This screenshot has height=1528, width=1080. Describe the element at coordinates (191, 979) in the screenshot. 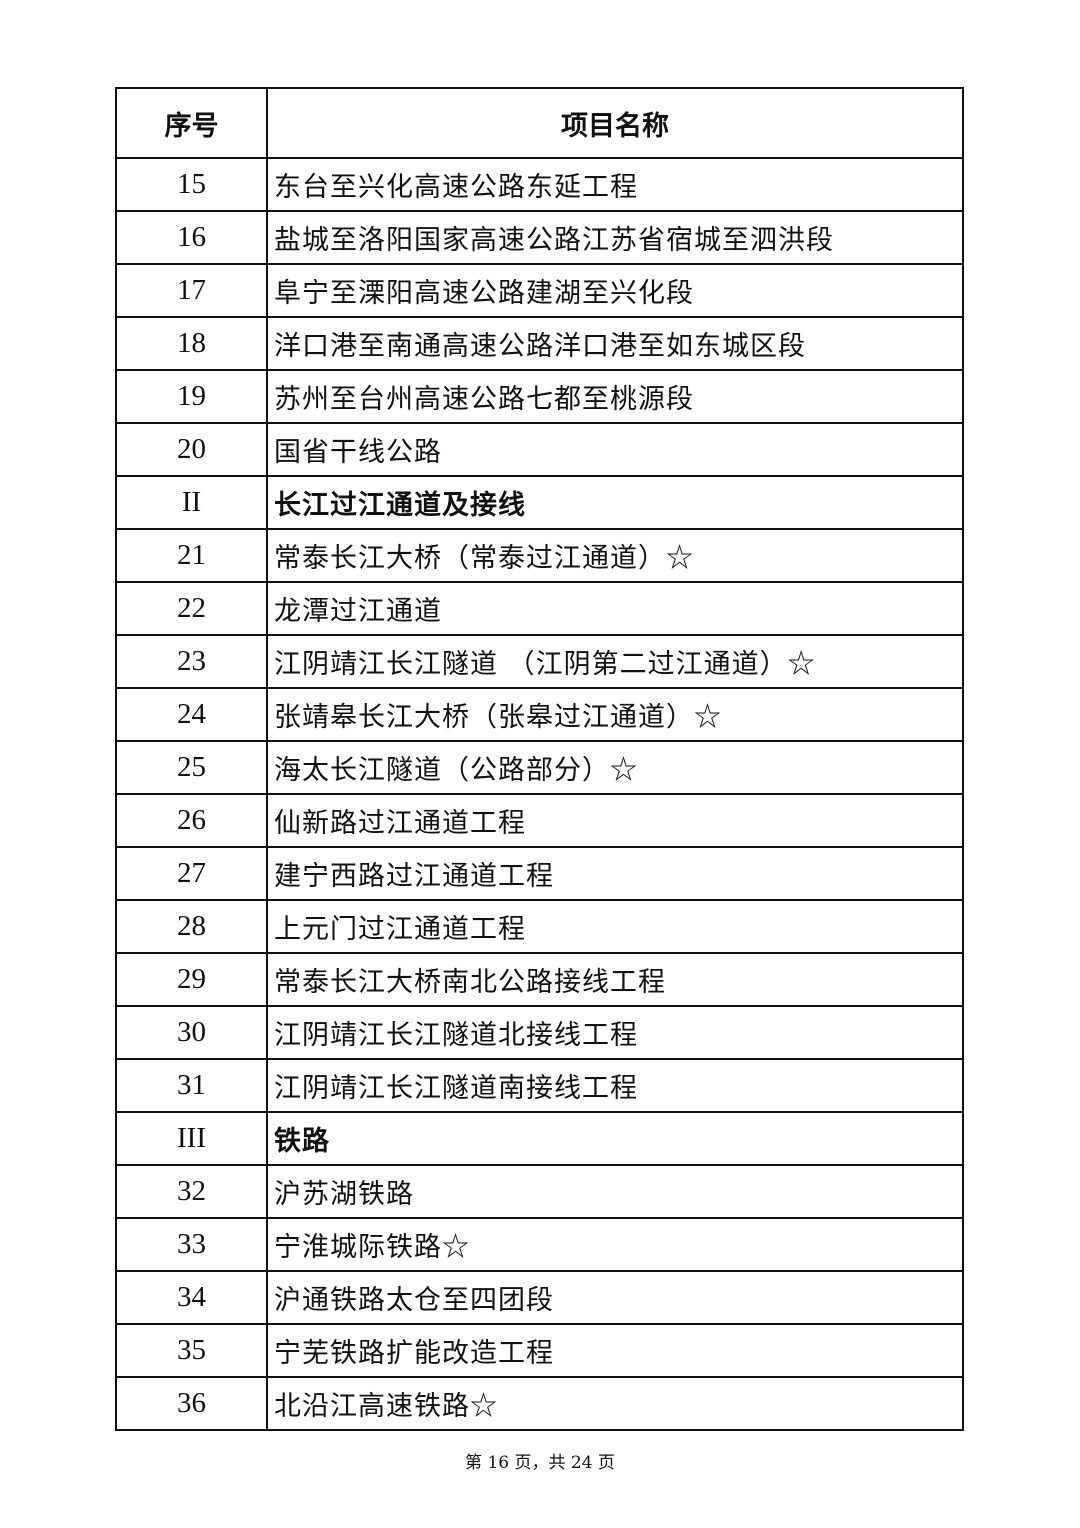

I see `serial-number-cell: 29` at that location.